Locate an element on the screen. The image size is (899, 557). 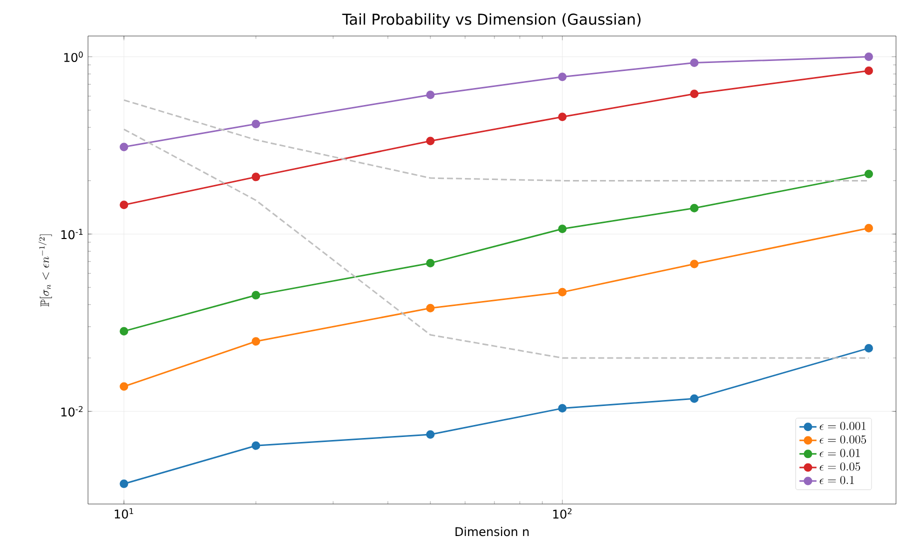
y-tick-label: 10$^{0}$ is located at coordinates (73, 57).